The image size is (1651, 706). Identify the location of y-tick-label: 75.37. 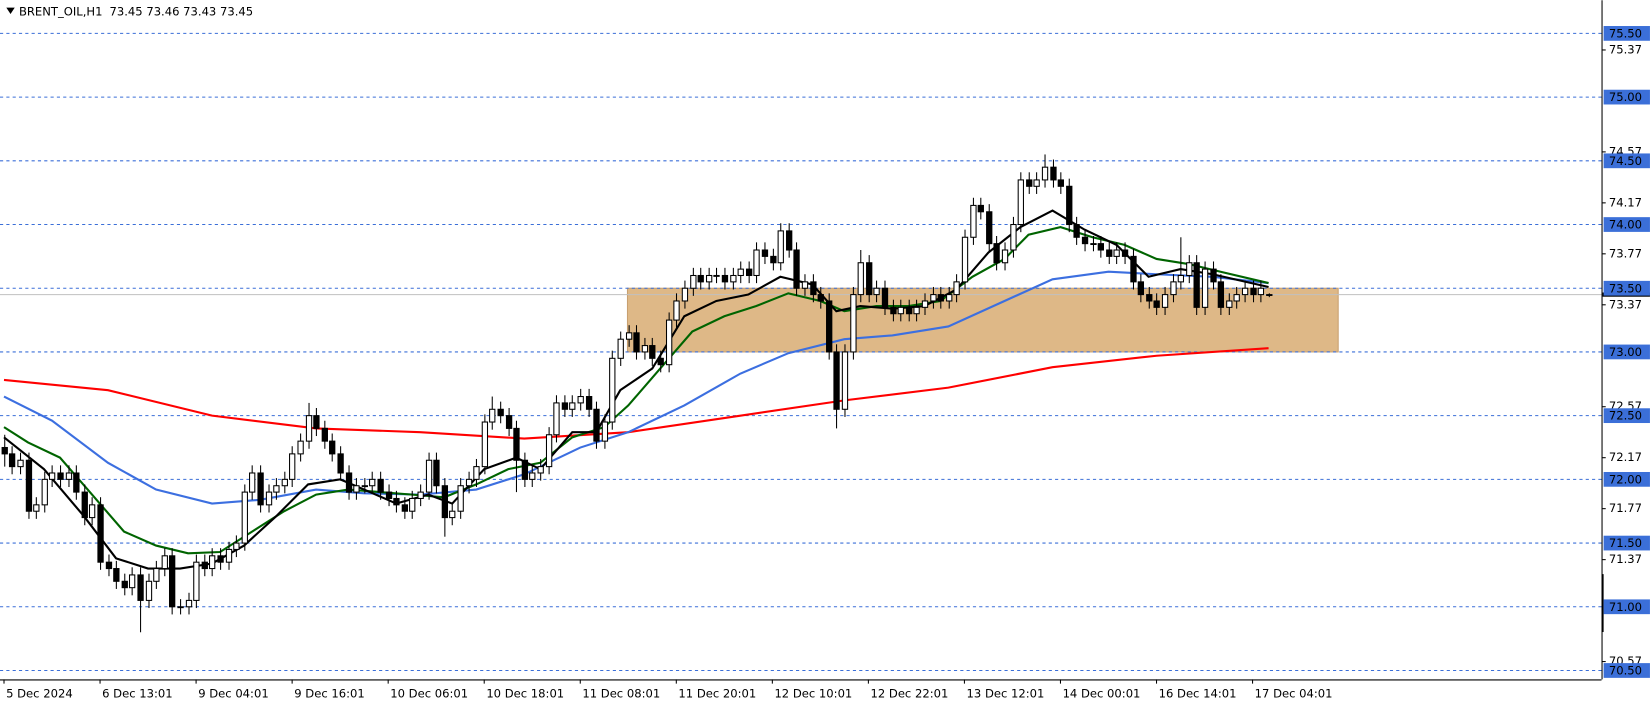
(1625, 49).